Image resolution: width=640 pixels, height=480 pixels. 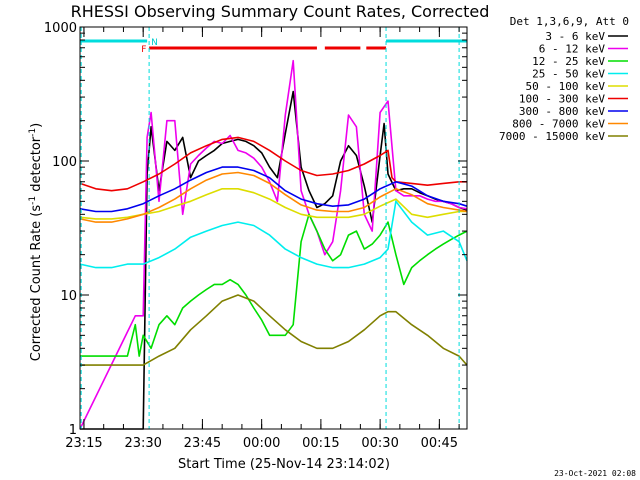 What do you see at coordinates (73, 430) in the screenshot?
I see `y-tick-label: 1` at bounding box center [73, 430].